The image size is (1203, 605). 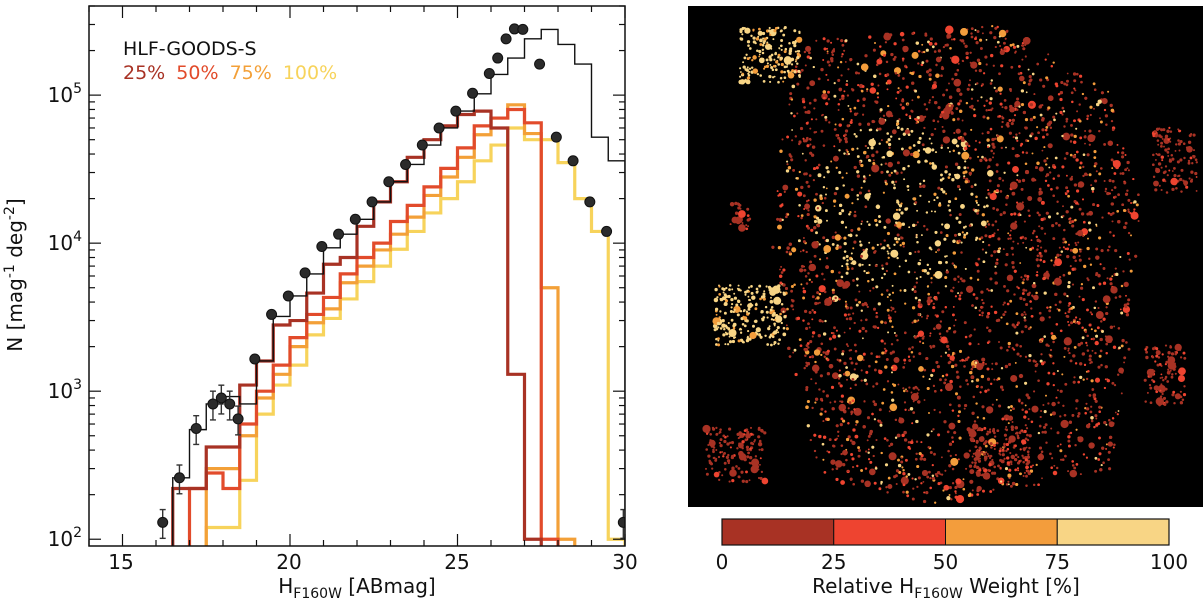 I want to click on legend-entry-50: 50%, so click(x=197, y=73).